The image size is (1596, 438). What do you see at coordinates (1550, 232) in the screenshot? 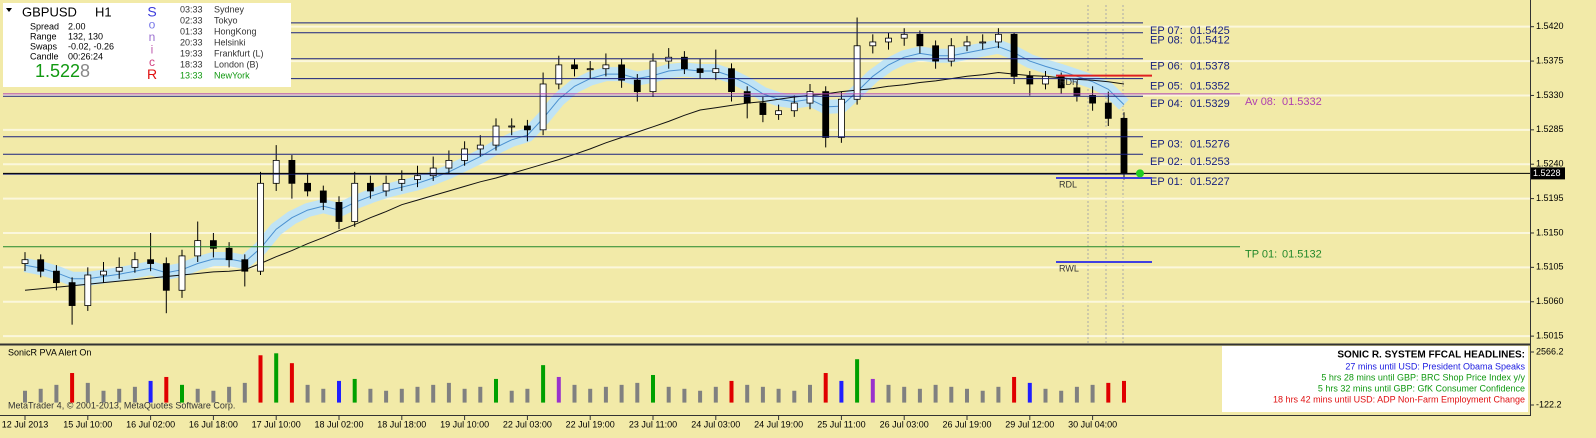
I see `y-tick-label: 1.5150` at bounding box center [1550, 232].